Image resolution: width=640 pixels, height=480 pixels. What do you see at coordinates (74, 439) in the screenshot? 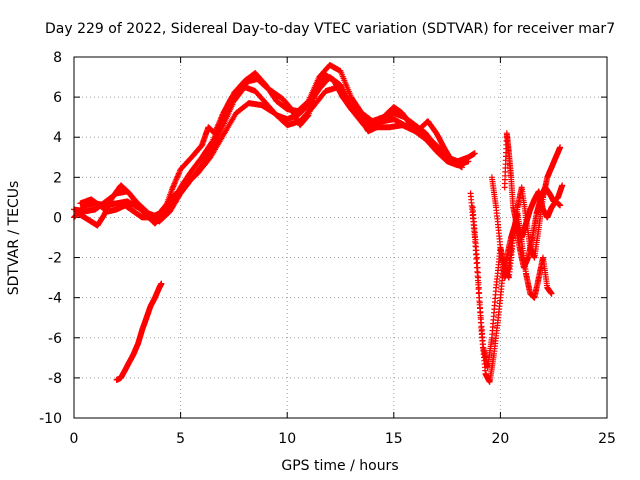
I see `x-tick-label: 0` at bounding box center [74, 439].